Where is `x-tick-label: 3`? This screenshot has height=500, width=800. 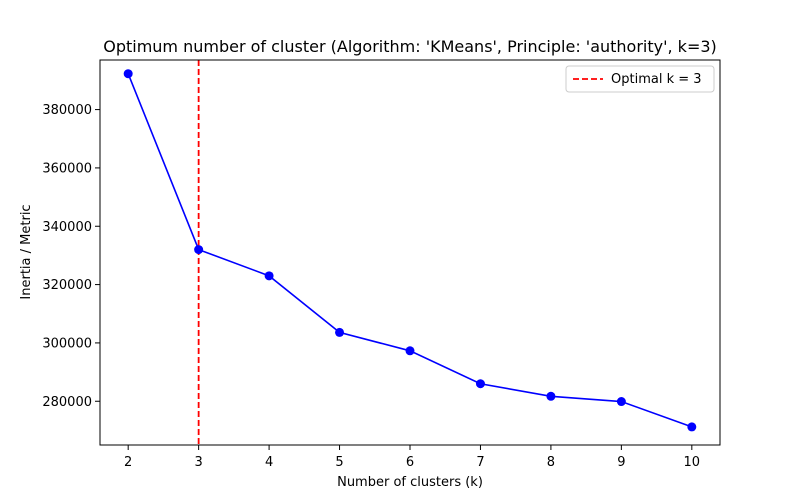 x-tick-label: 3 is located at coordinates (198, 462).